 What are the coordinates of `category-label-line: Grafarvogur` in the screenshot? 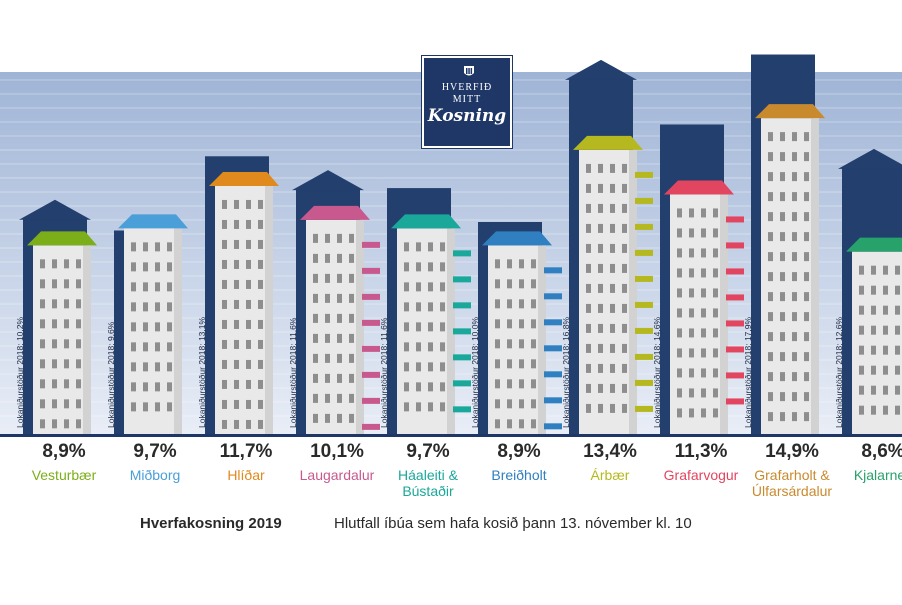 It's located at (701, 475).